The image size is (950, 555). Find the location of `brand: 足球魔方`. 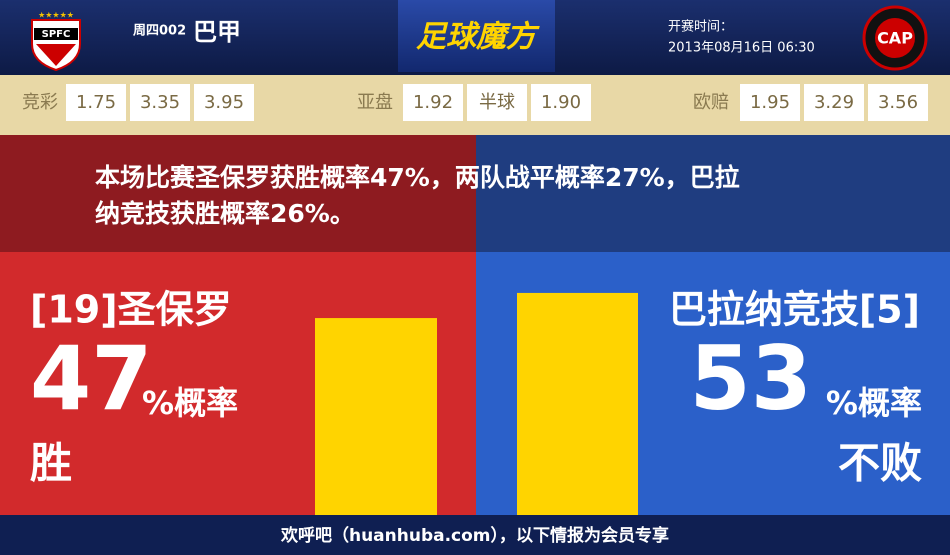

brand: 足球魔方 is located at coordinates (478, 37).